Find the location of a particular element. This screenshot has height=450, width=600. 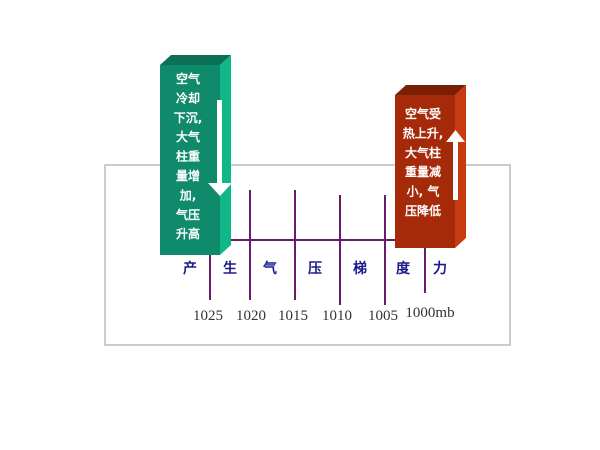

low-block-text-line: 重量减 is located at coordinates (423, 171).